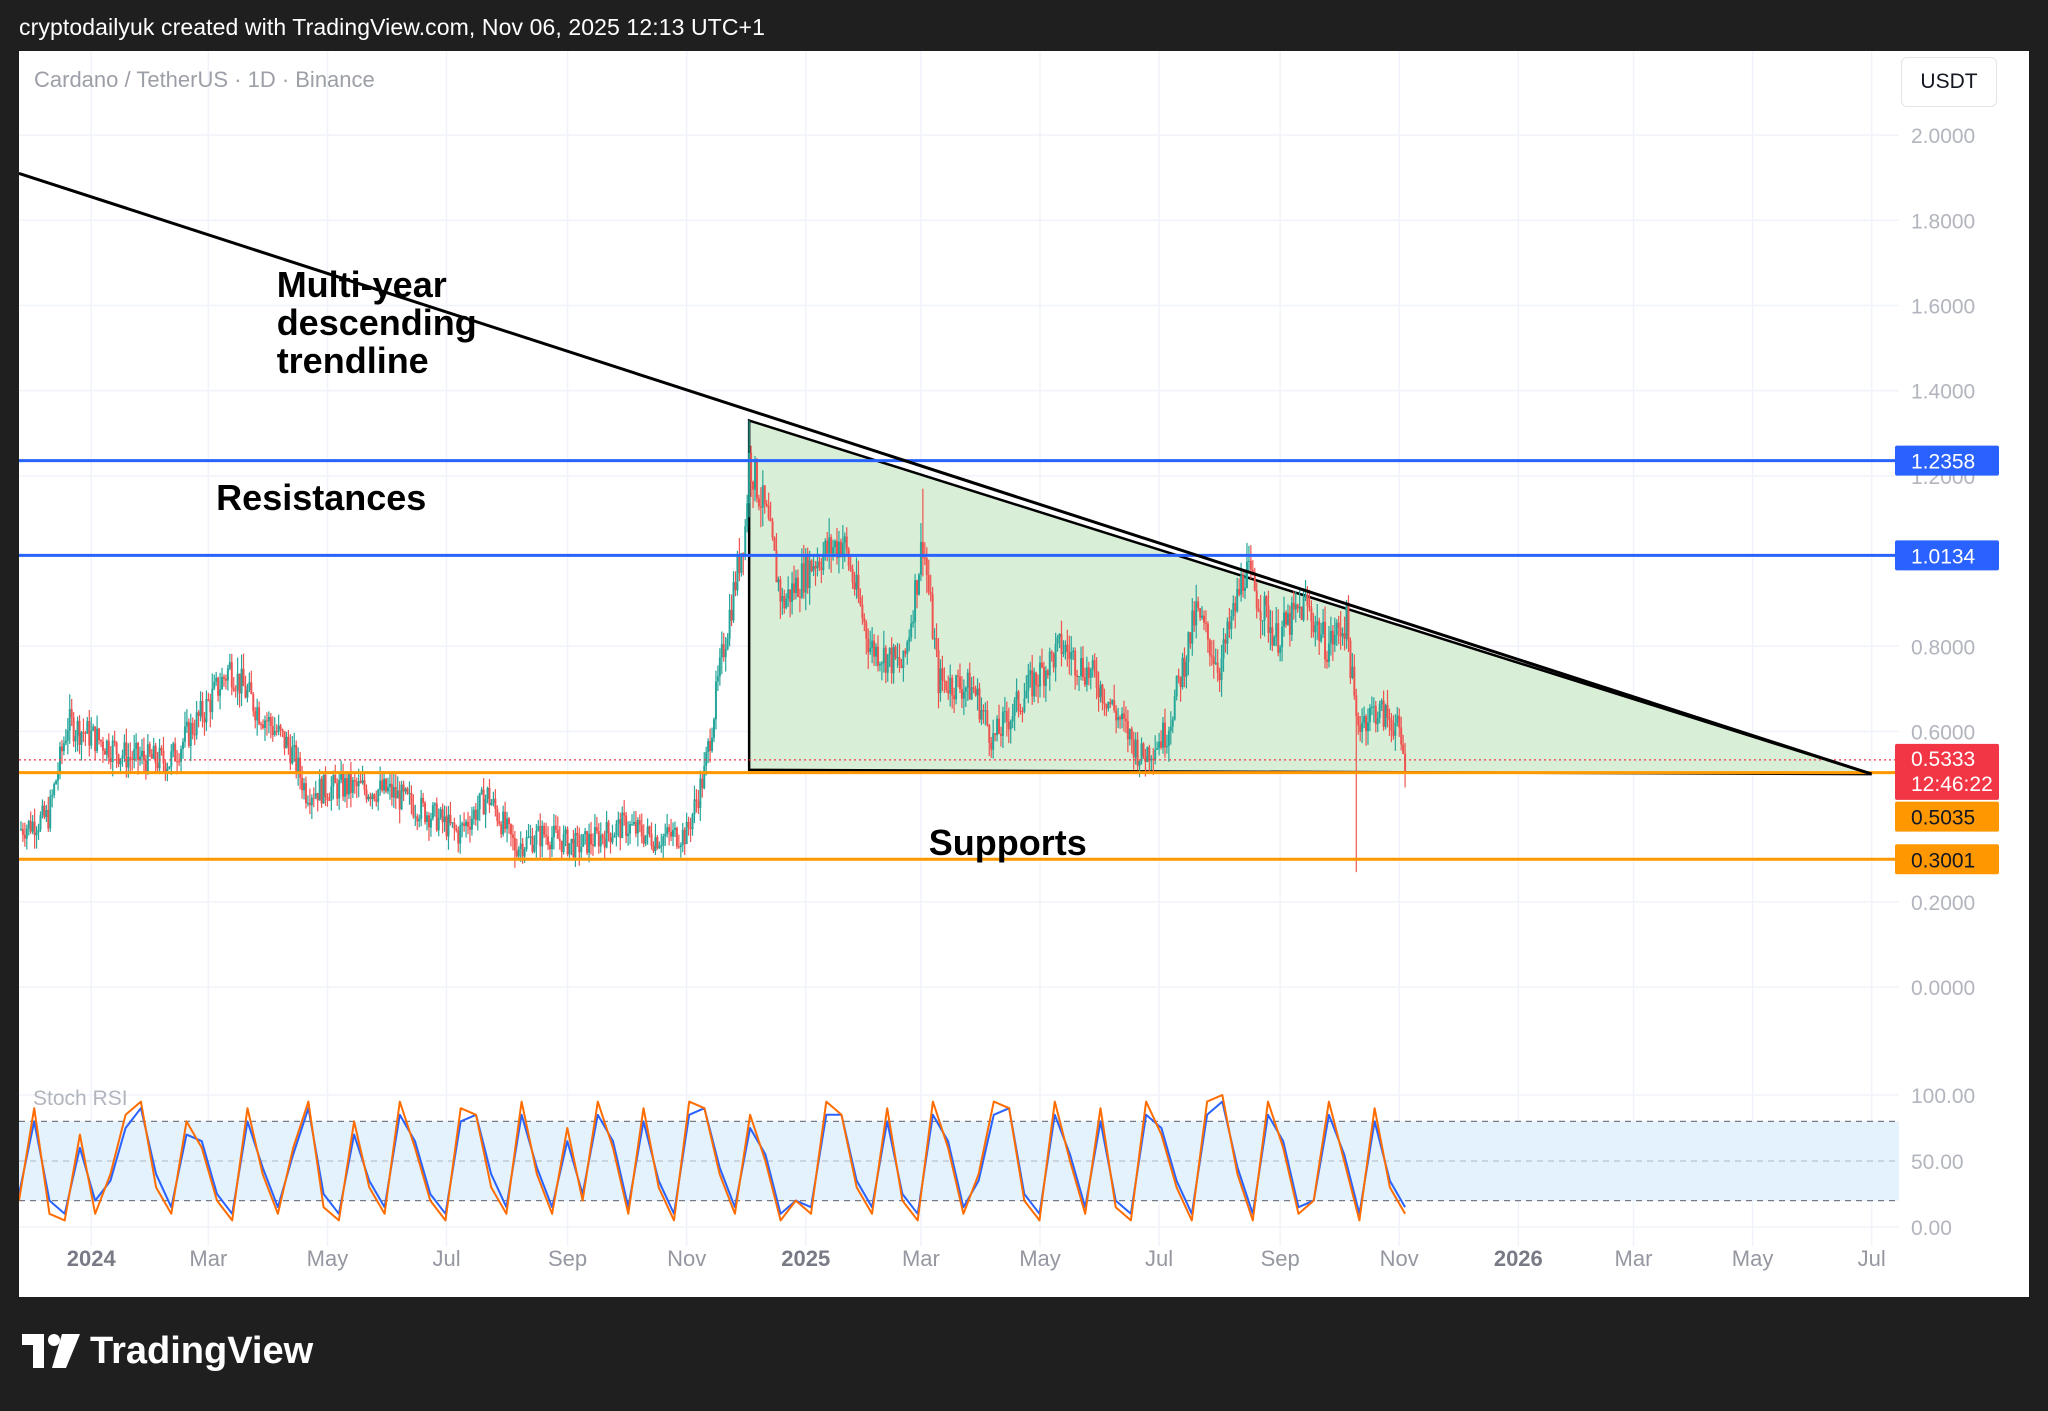 The width and height of the screenshot is (2048, 1411). Describe the element at coordinates (1937, 1162) in the screenshot. I see `stoch-axis-label: 50.00` at that location.